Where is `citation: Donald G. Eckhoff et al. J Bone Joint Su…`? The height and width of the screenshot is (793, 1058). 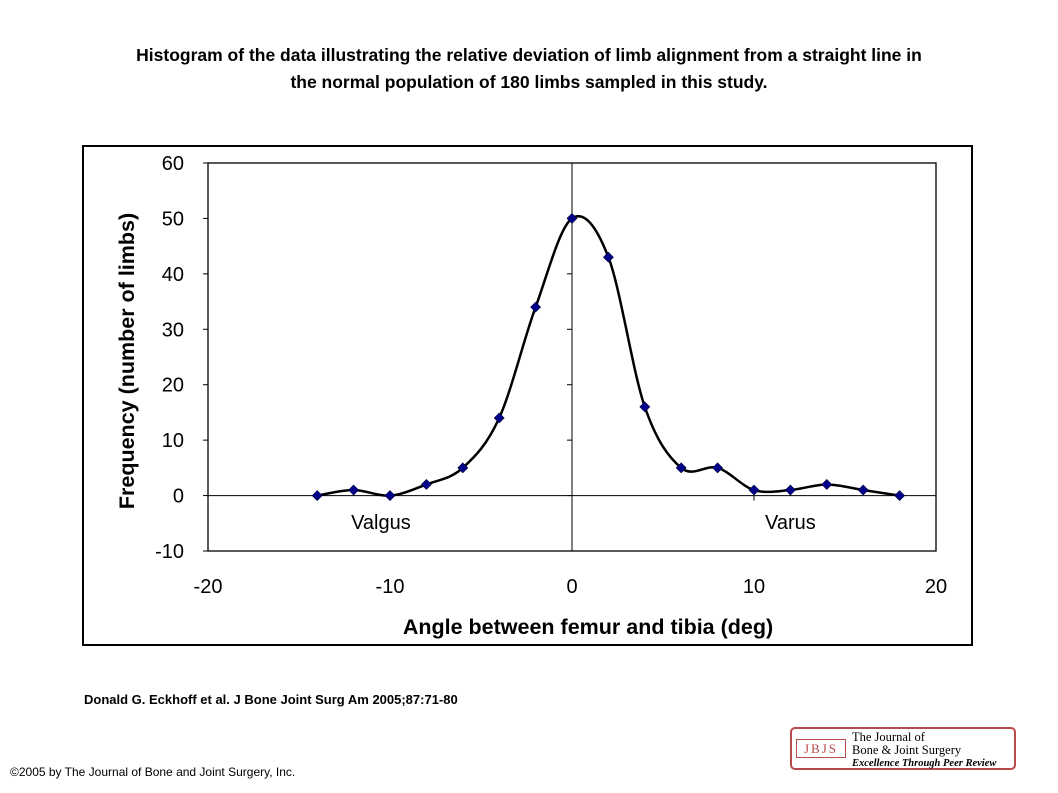
citation: Donald G. Eckhoff et al. J Bone Joint Su… is located at coordinates (271, 699).